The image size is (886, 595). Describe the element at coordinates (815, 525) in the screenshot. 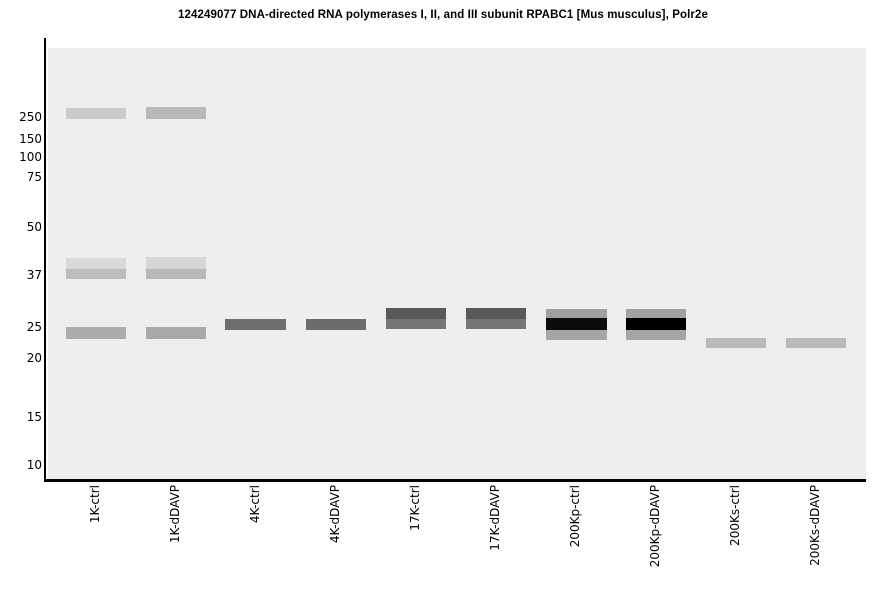

I see `lane-label-200Ks-dDAVP: 200Ks-dDAVP` at that location.